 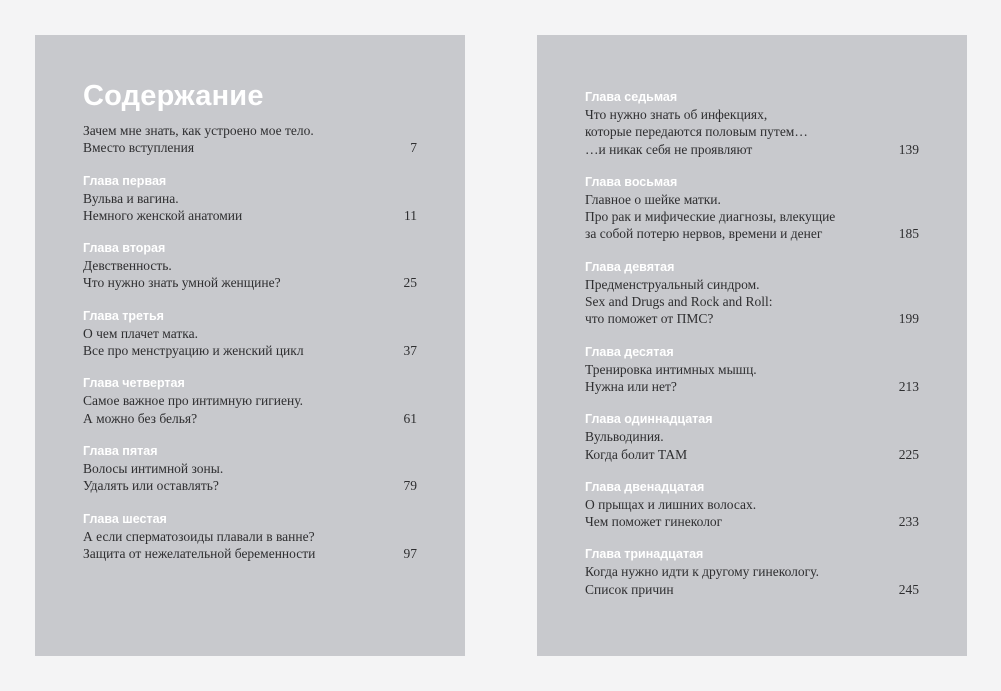 I want to click on chapter-heading: Глава третья, so click(x=123, y=315).